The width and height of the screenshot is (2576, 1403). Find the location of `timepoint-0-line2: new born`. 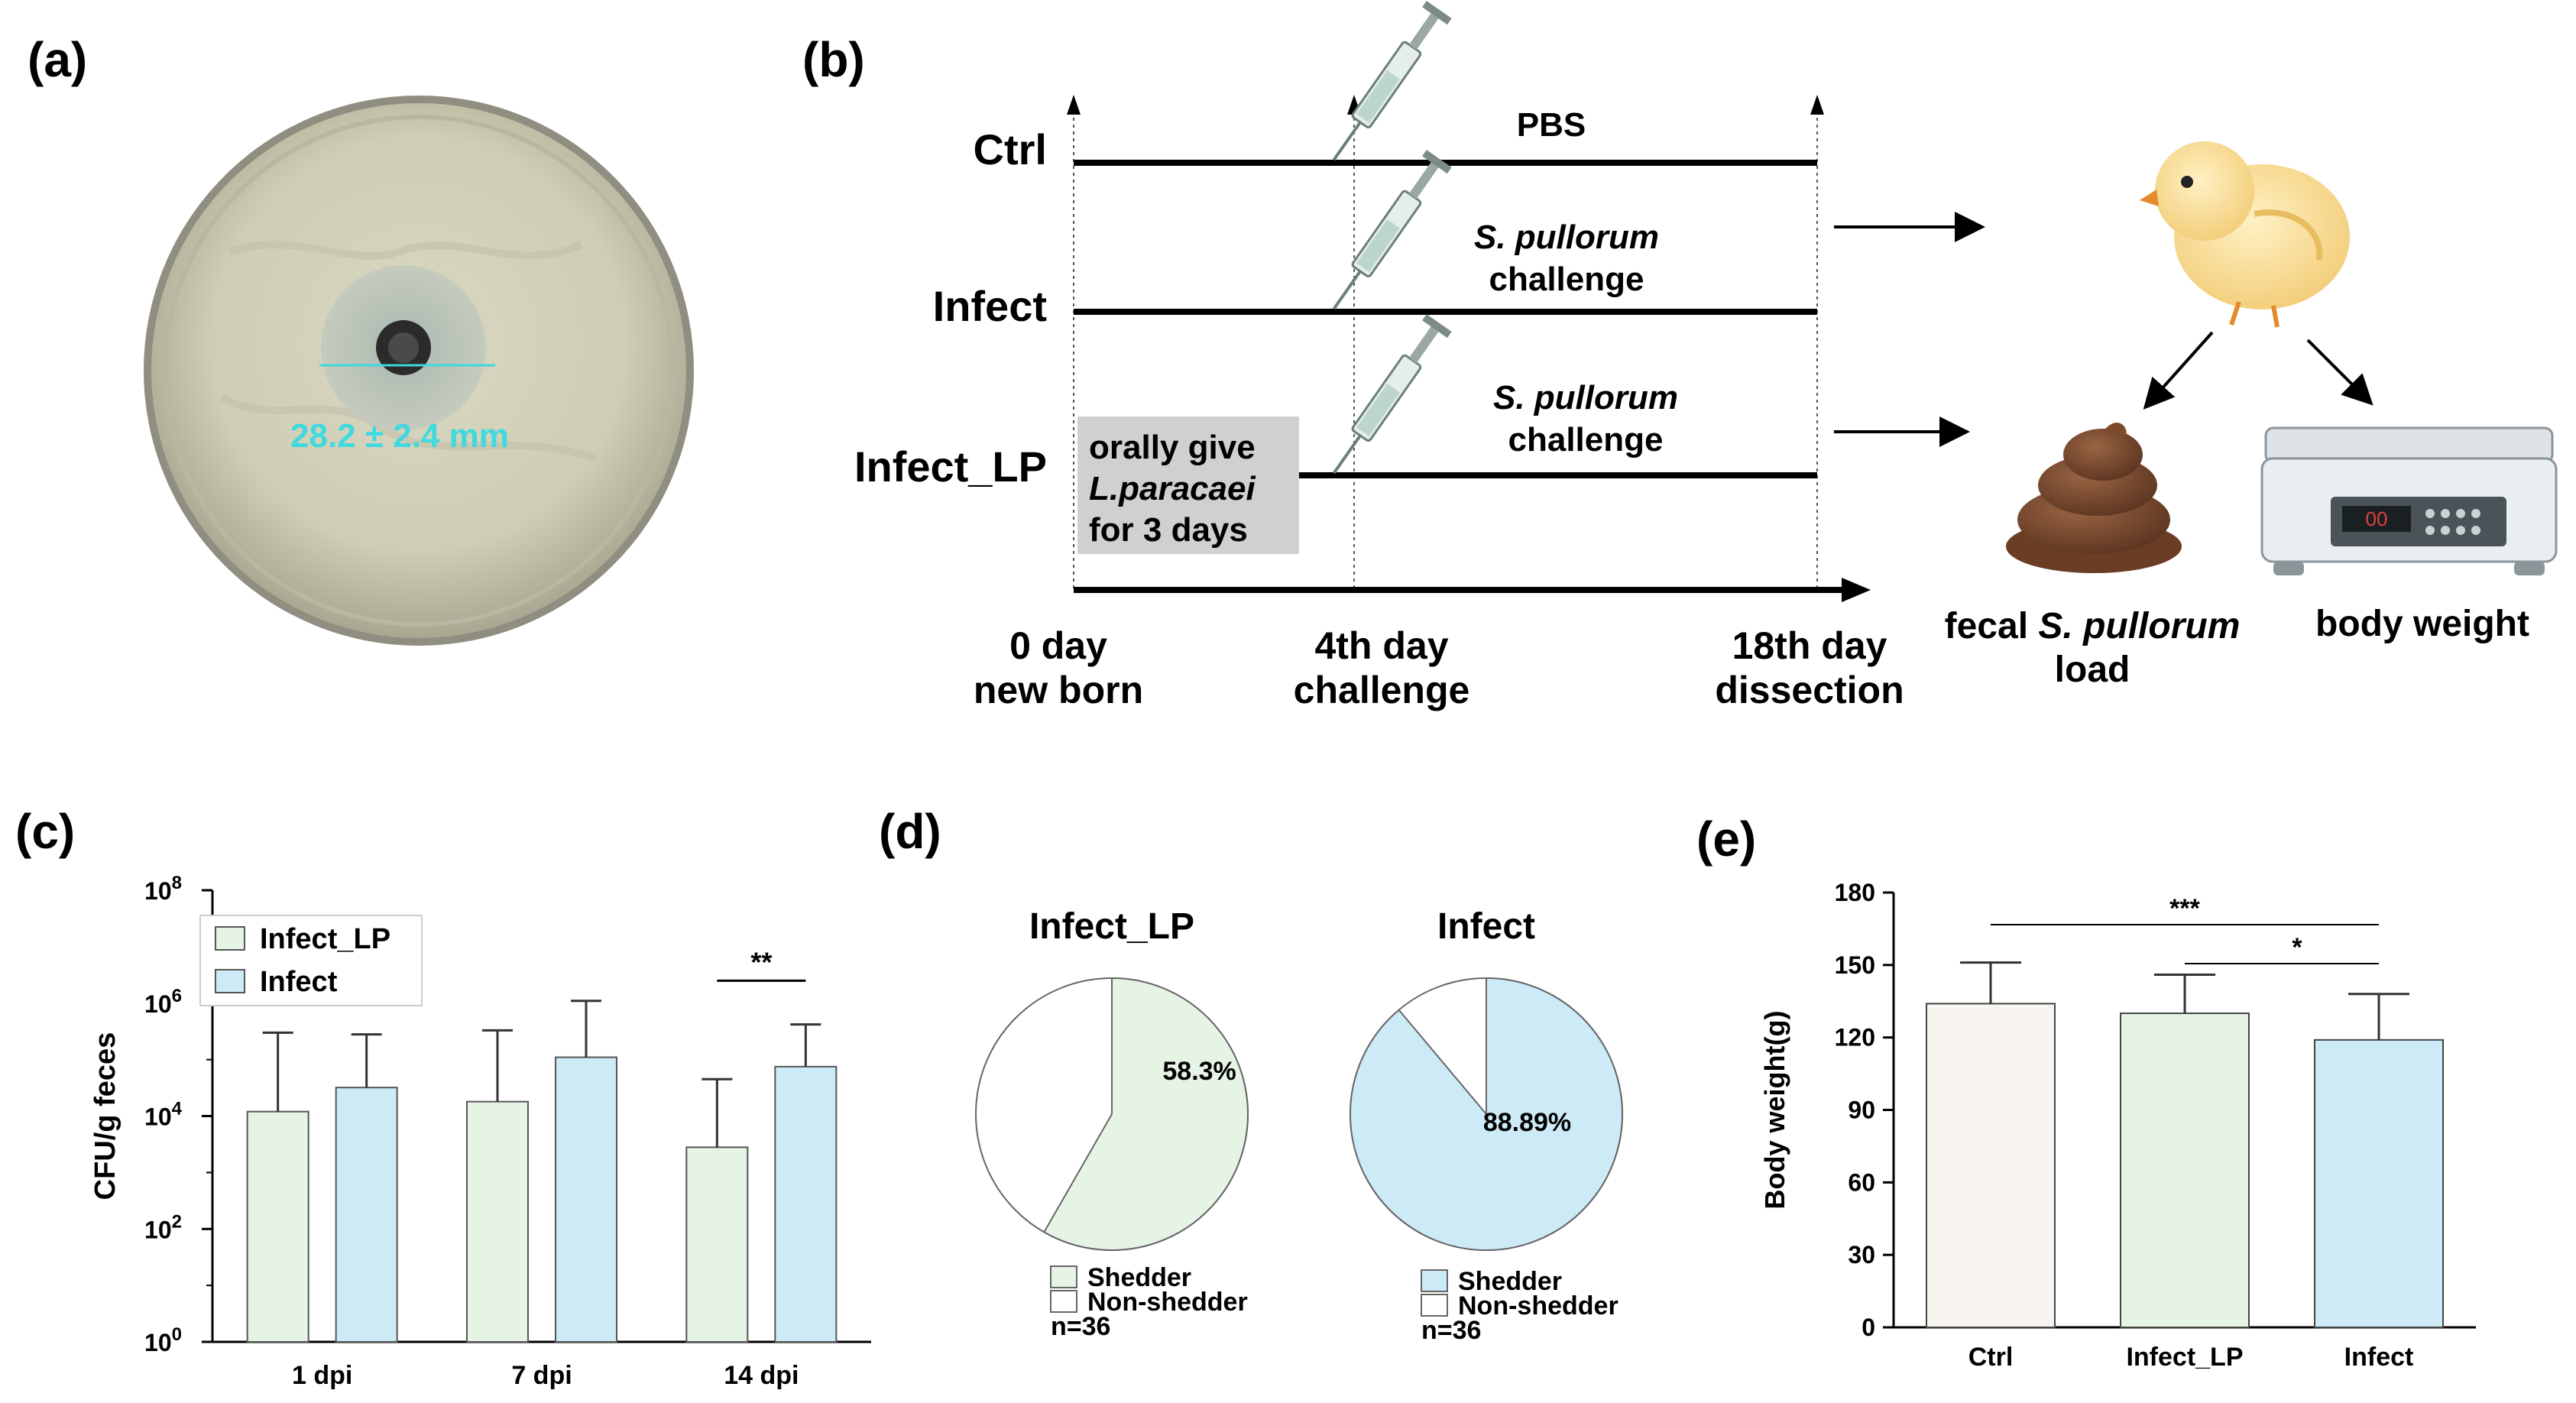

timepoint-0-line2: new born is located at coordinates (1058, 690).